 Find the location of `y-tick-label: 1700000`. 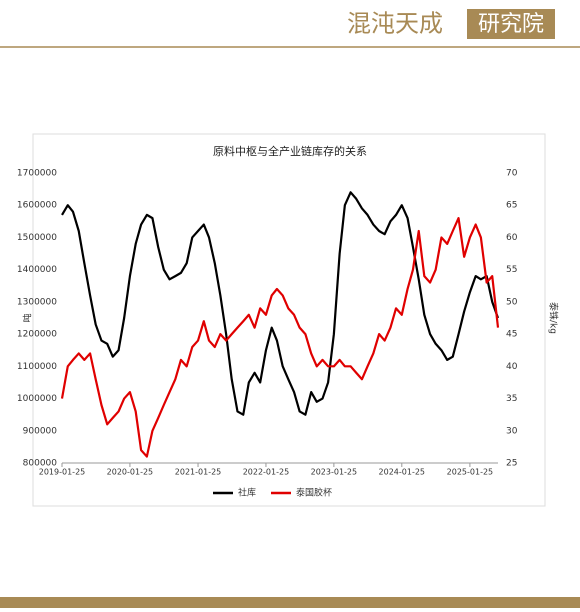

y-tick-label: 1700000 is located at coordinates (37, 174).